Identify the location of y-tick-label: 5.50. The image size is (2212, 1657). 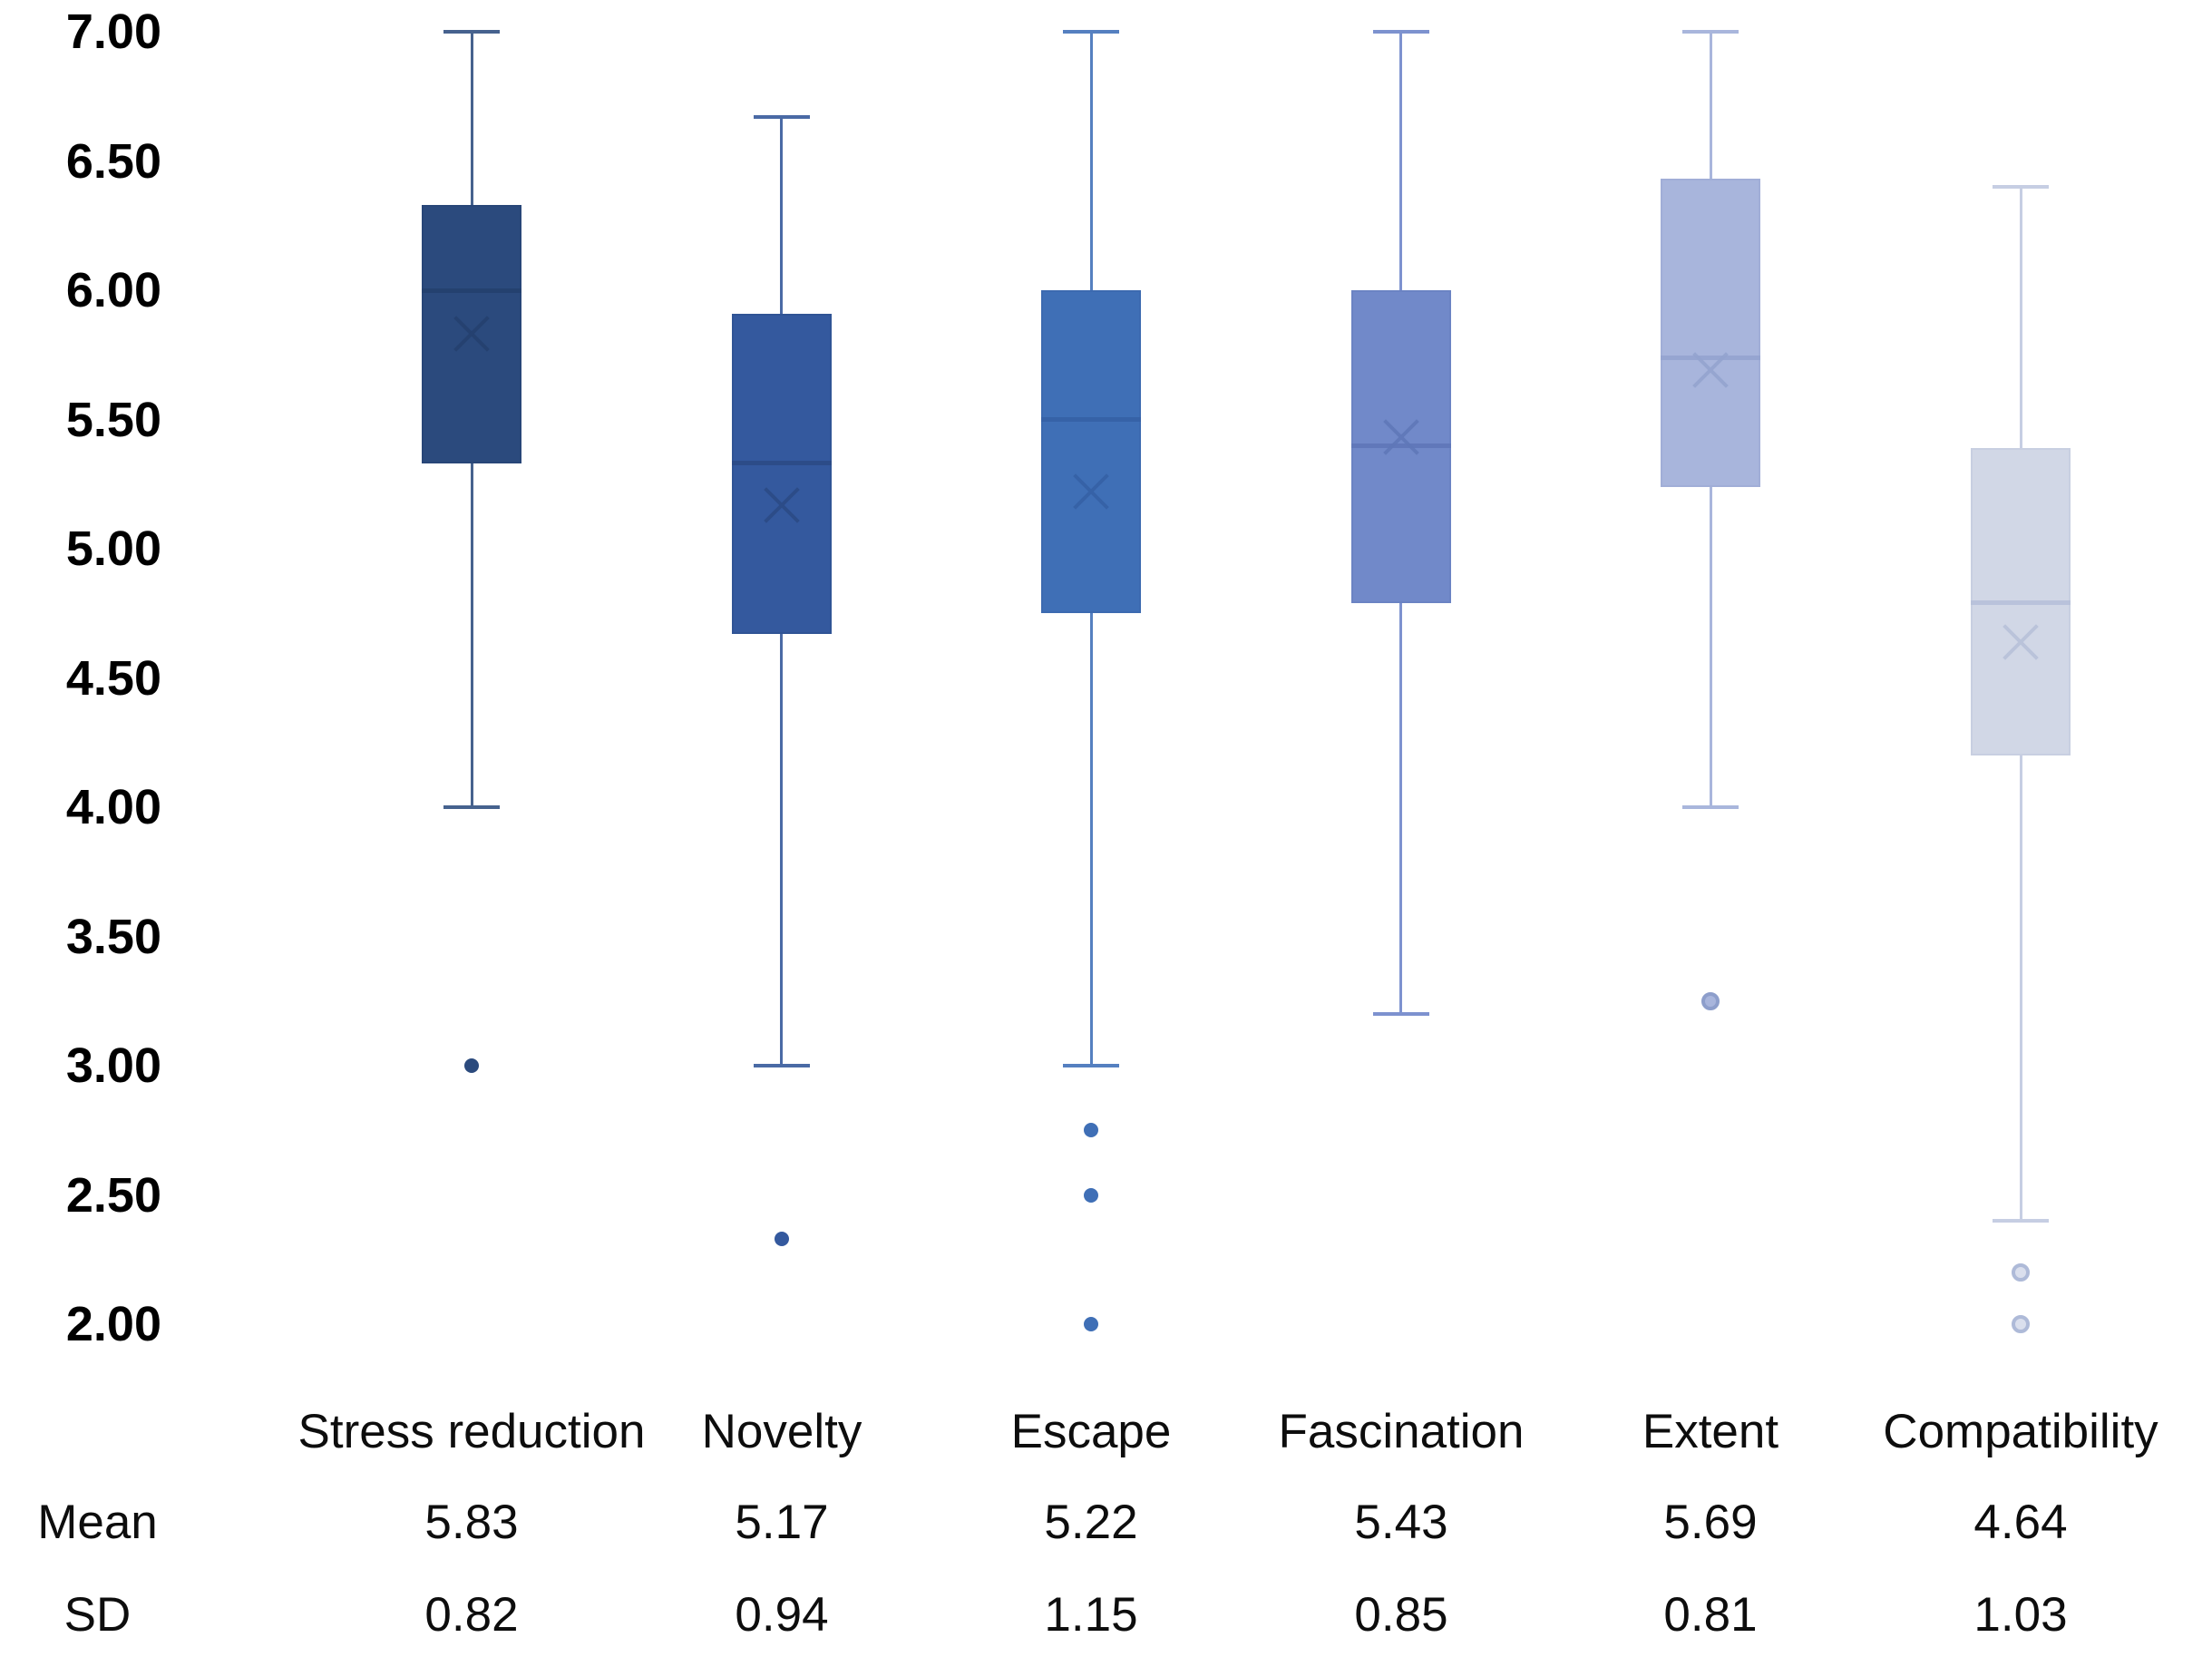
(113, 419).